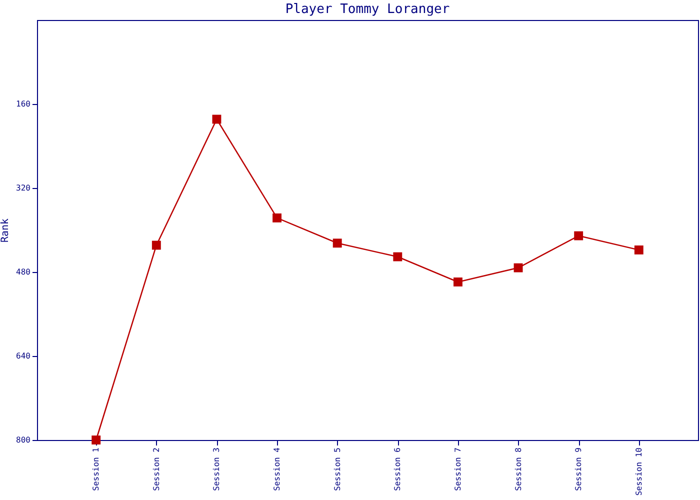 Image resolution: width=700 pixels, height=500 pixels. Describe the element at coordinates (518, 469) in the screenshot. I see `x-tick-label: Session 8` at that location.